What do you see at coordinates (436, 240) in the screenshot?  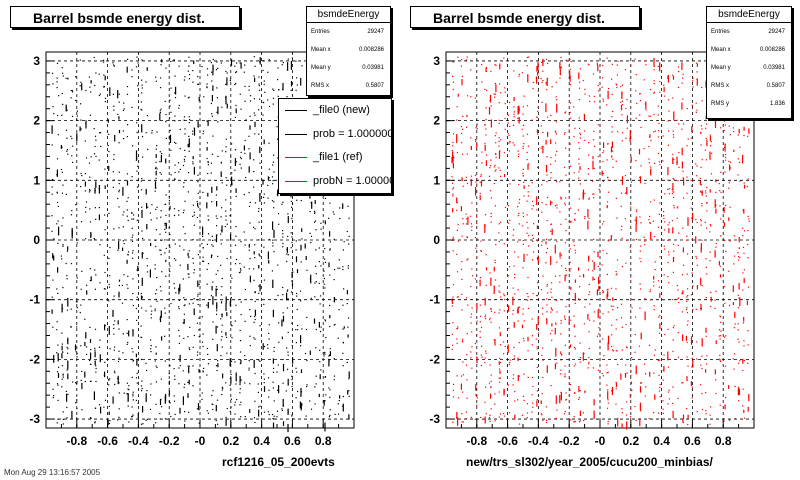 I see `y-tick-label: 0` at bounding box center [436, 240].